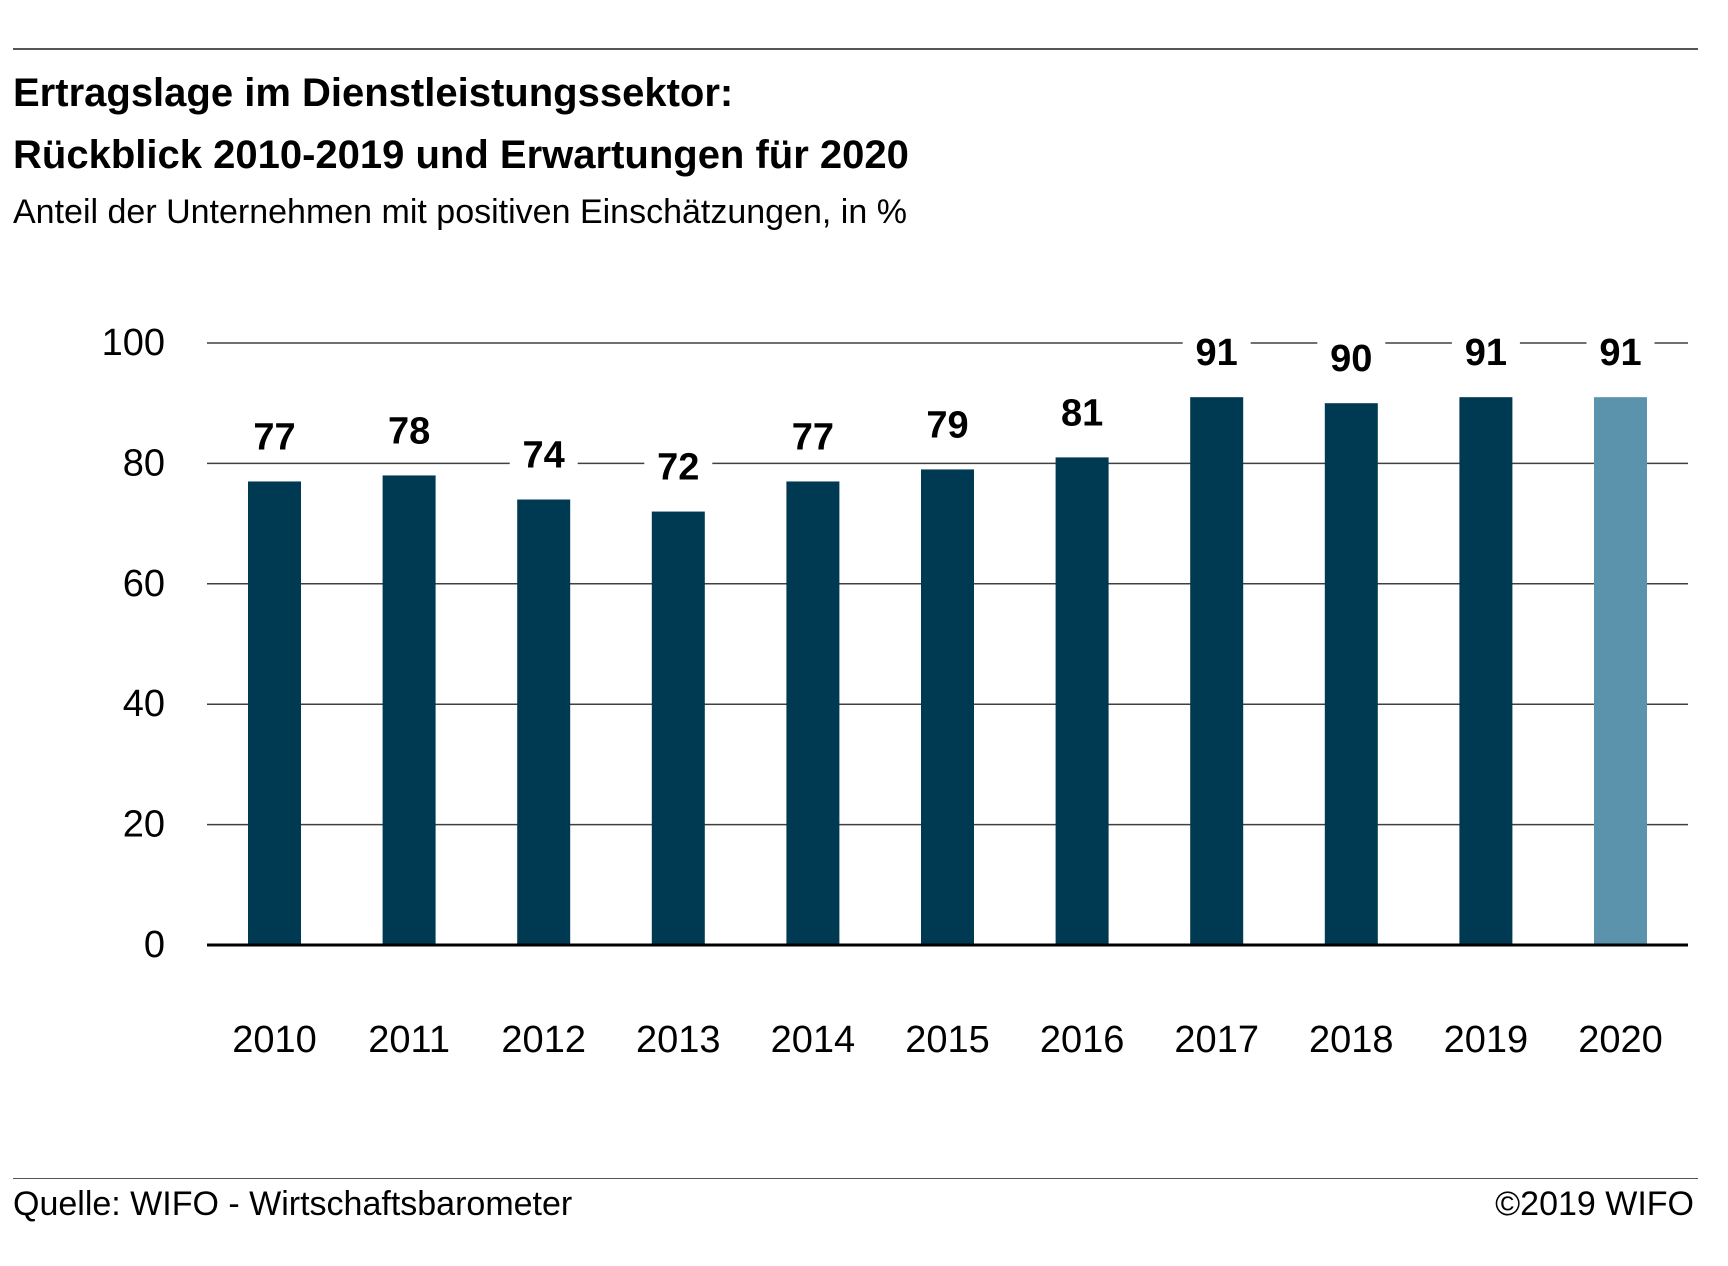 The image size is (1728, 1266). What do you see at coordinates (1217, 671) in the screenshot?
I see `bar-2017` at bounding box center [1217, 671].